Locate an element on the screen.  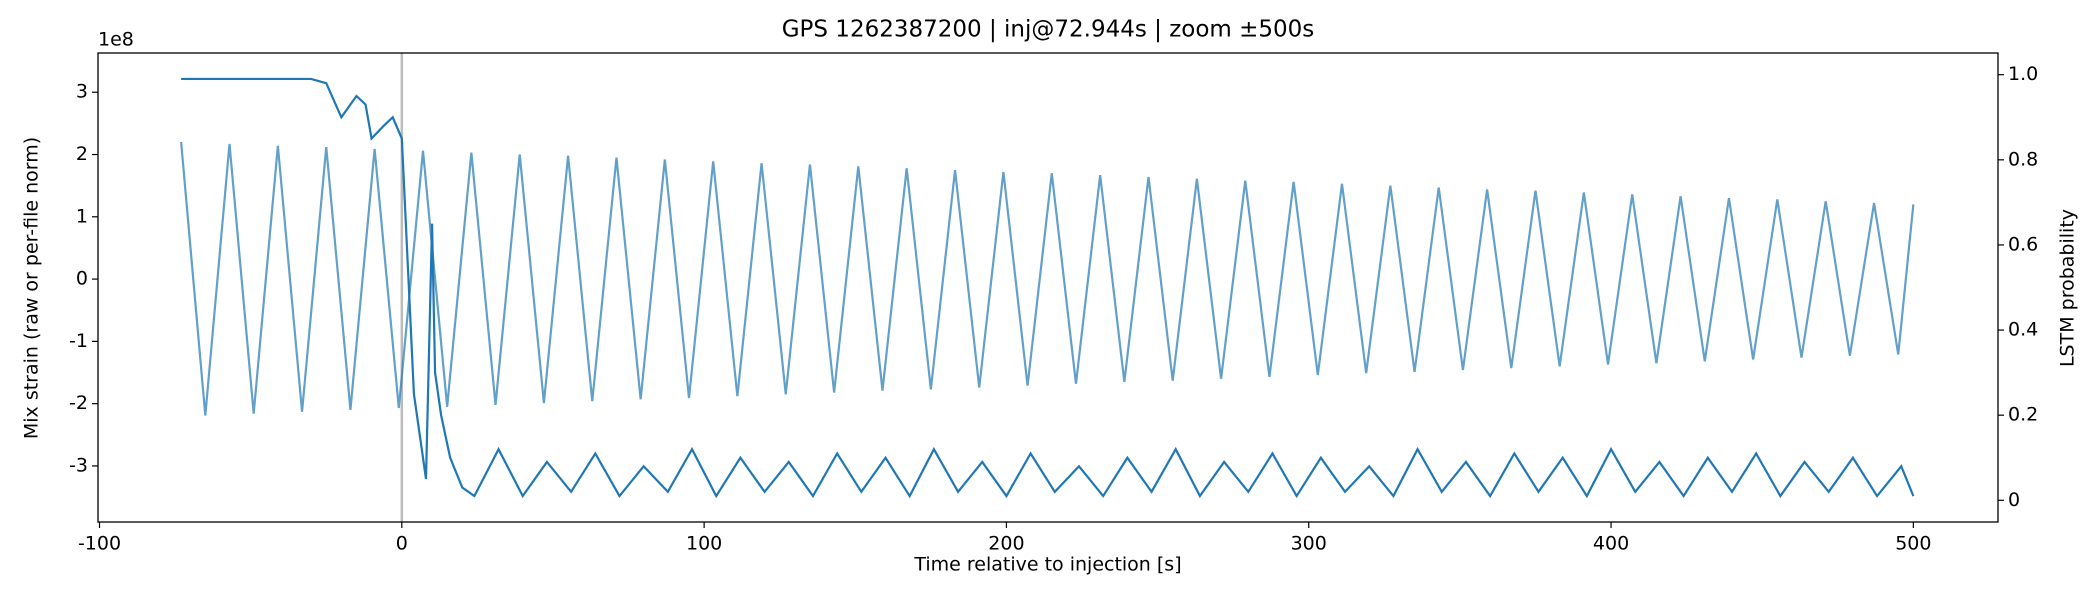
x-tick-label: 500 is located at coordinates (1913, 544).